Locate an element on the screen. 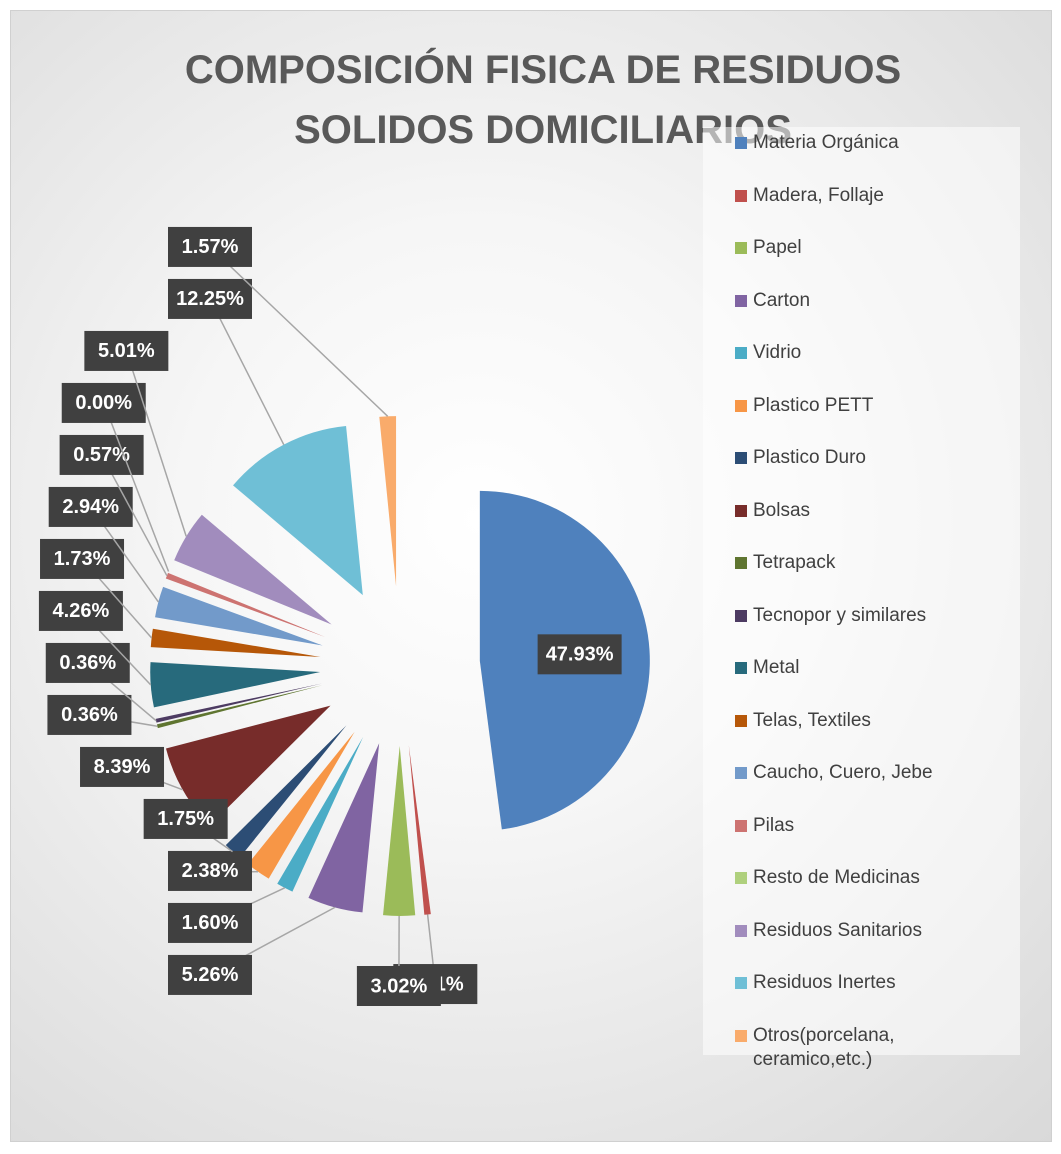 The width and height of the screenshot is (1061, 1154). data-label: 1.75% is located at coordinates (185, 819).